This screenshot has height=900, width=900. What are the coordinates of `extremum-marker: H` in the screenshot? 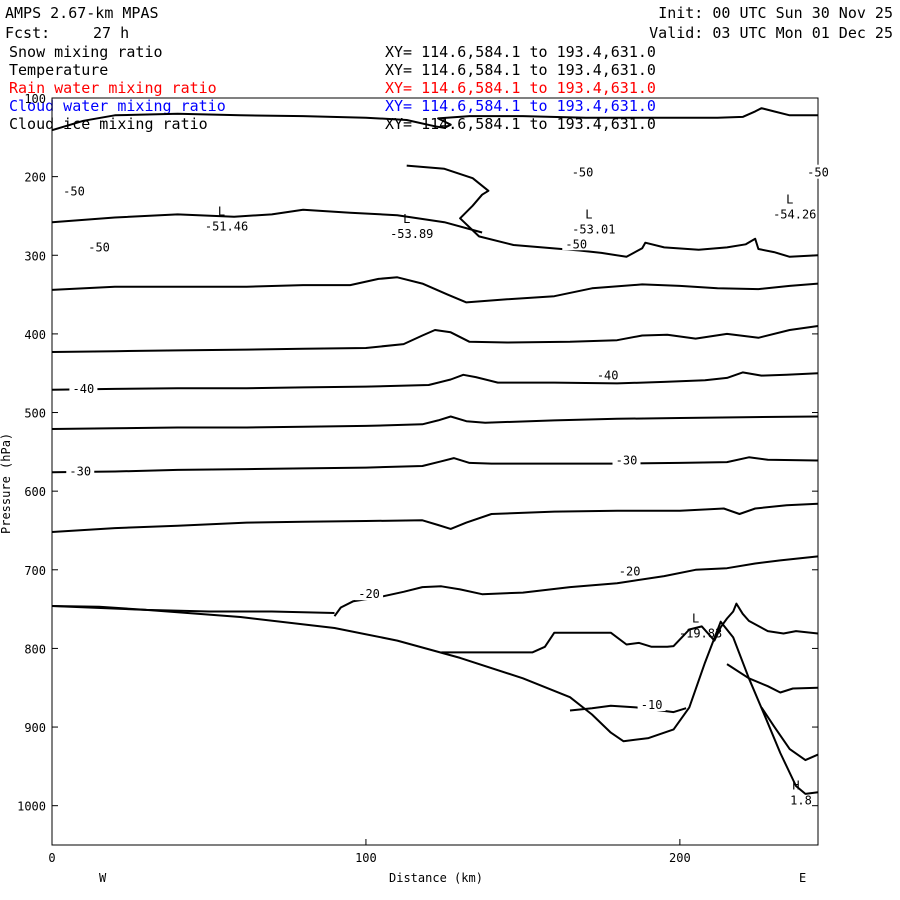 It's located at (795, 785).